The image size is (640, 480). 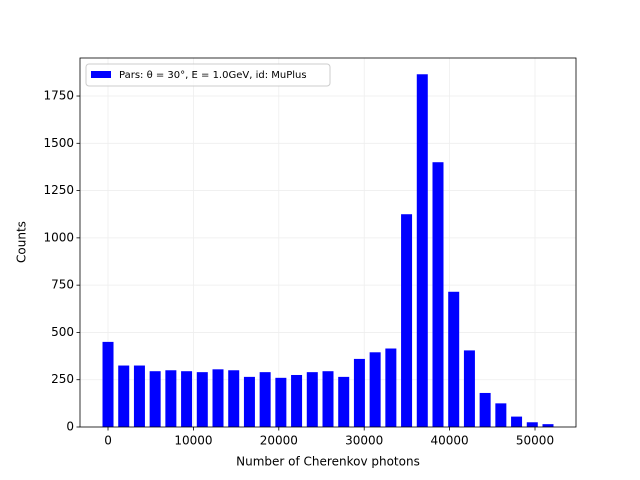 What do you see at coordinates (22, 242) in the screenshot?
I see `y-axis-label: Counts` at bounding box center [22, 242].